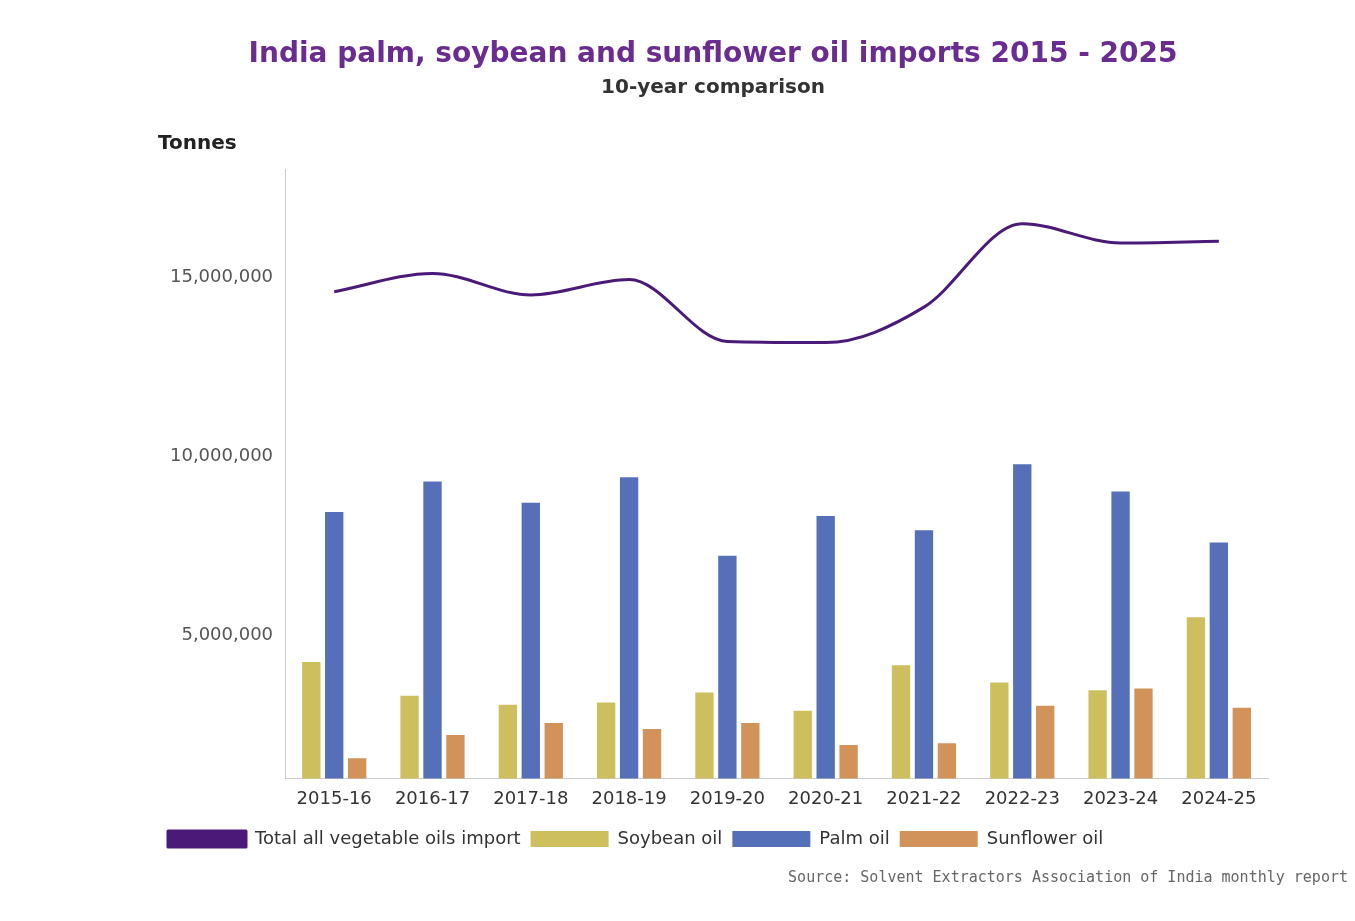 The image size is (1355, 921). Describe the element at coordinates (1067, 877) in the screenshot. I see `source-note: Source: Solvent Extractors Association of India monthly report` at that location.